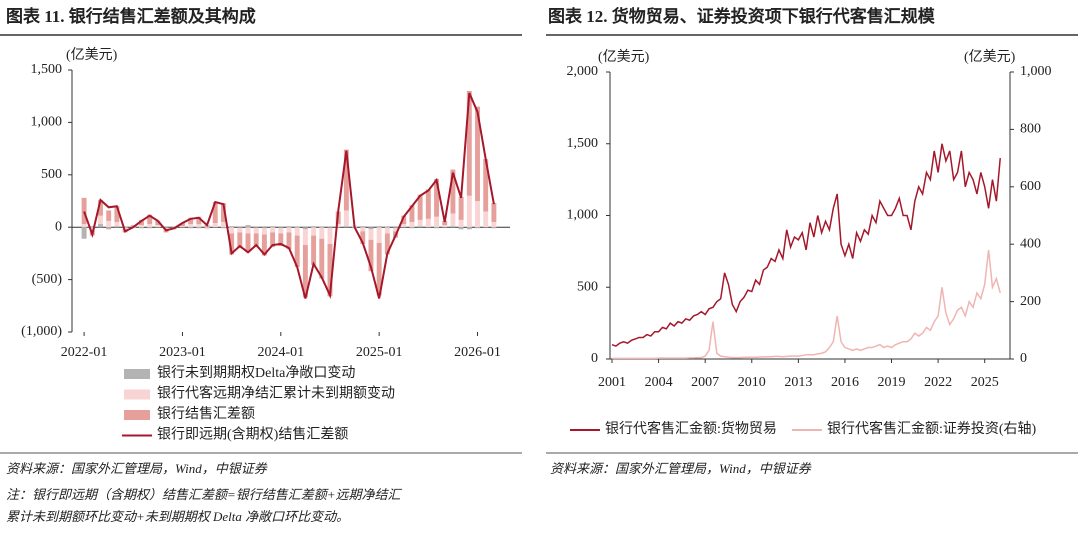 The image size is (1080, 534). Describe the element at coordinates (137, 468) in the screenshot. I see `source: 资料来源：国家外汇管理局，Wind，中银证券` at that location.